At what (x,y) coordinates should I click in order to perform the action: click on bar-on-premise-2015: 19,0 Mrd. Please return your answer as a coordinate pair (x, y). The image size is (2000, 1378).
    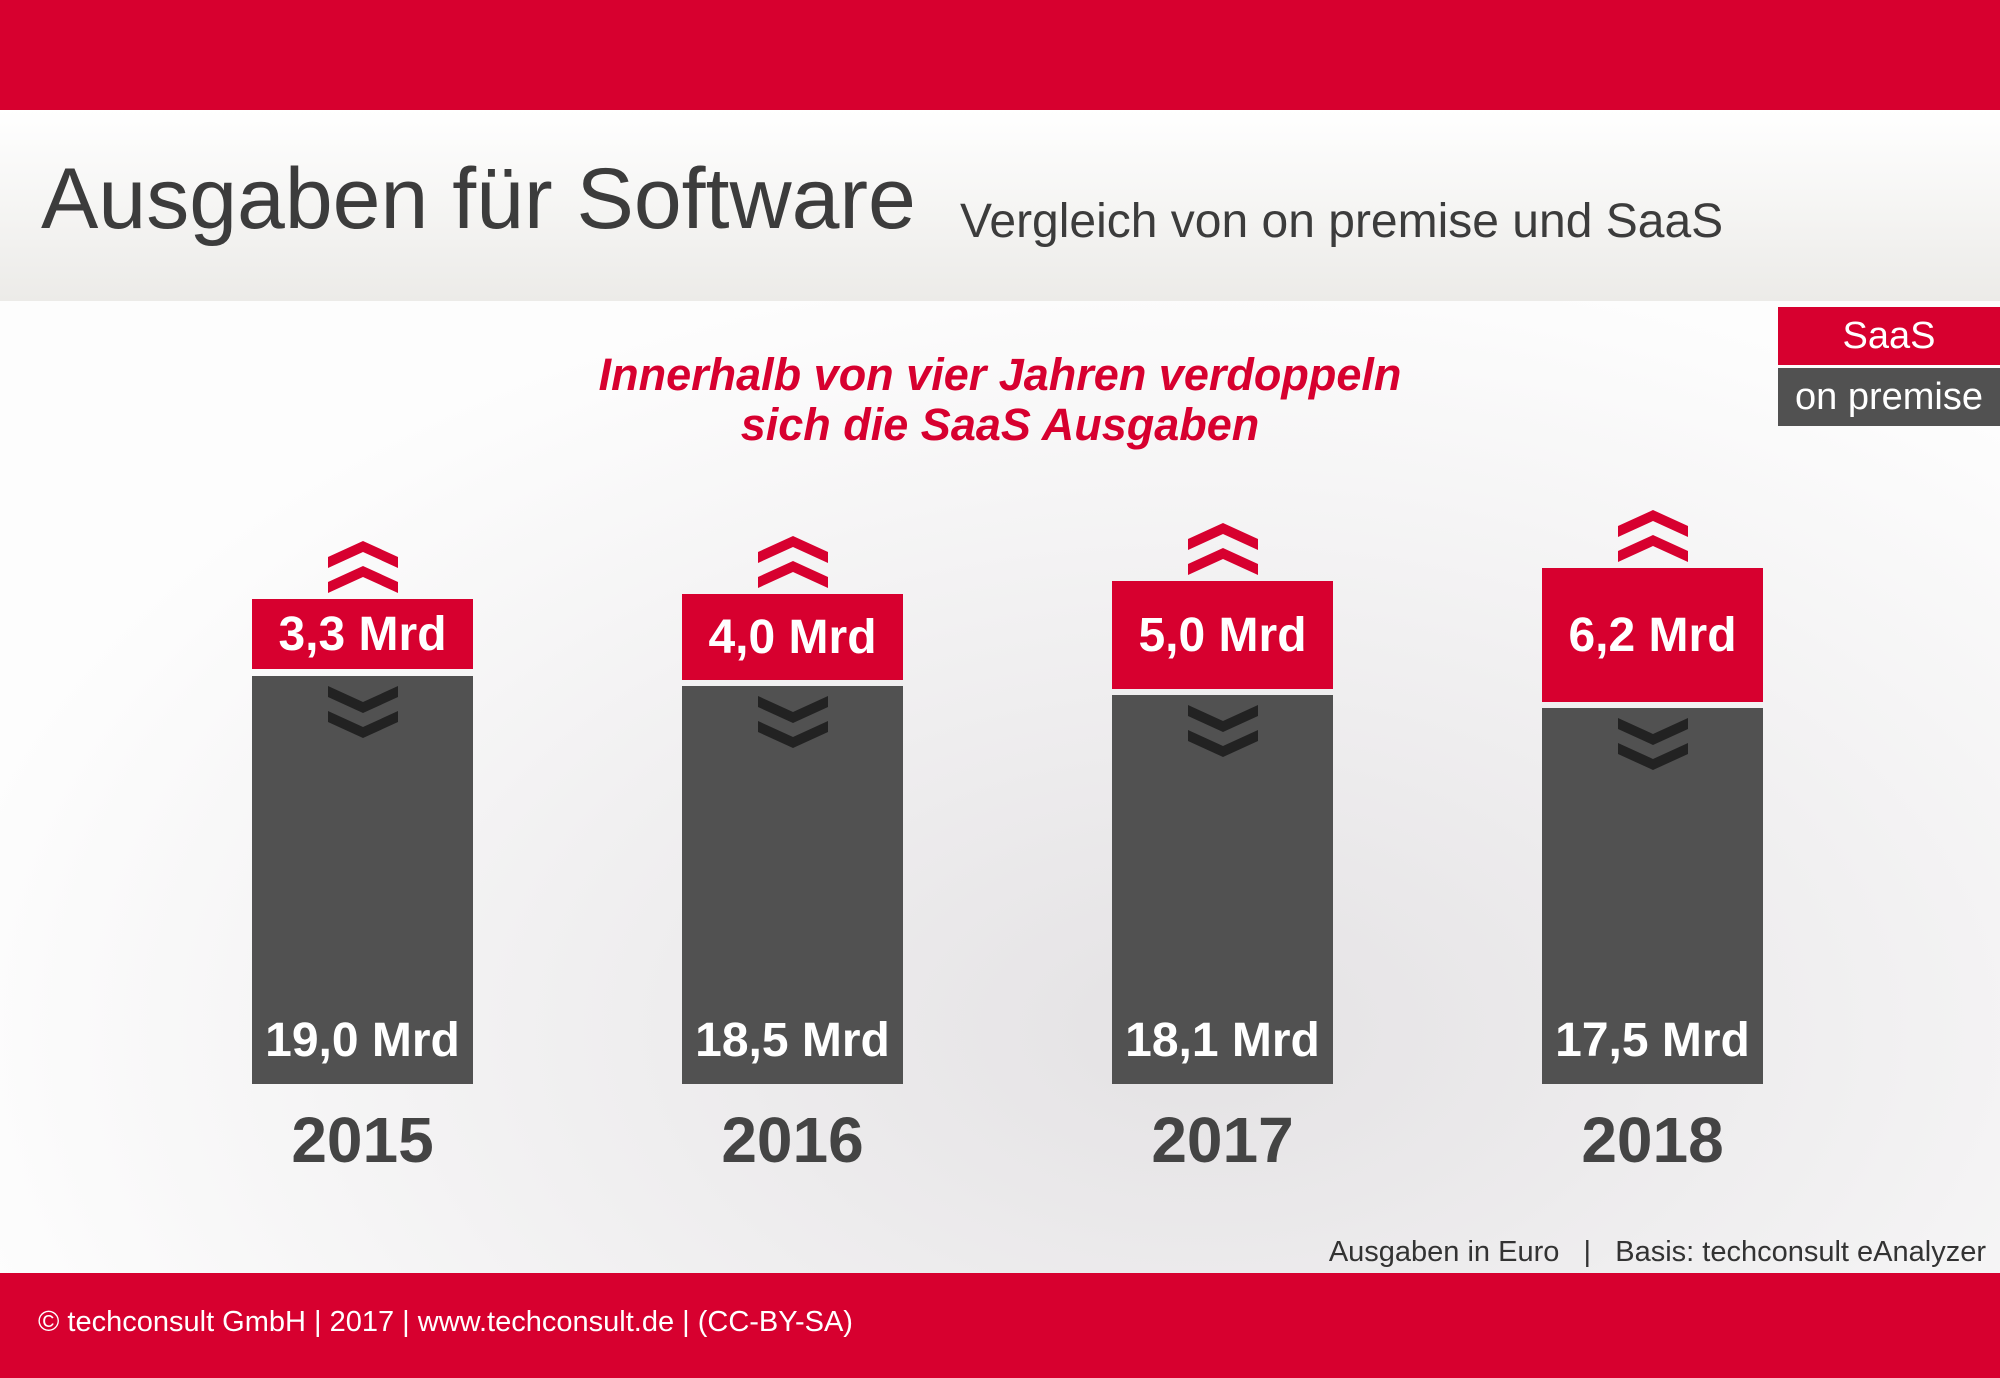
    Looking at the image, I should click on (362, 879).